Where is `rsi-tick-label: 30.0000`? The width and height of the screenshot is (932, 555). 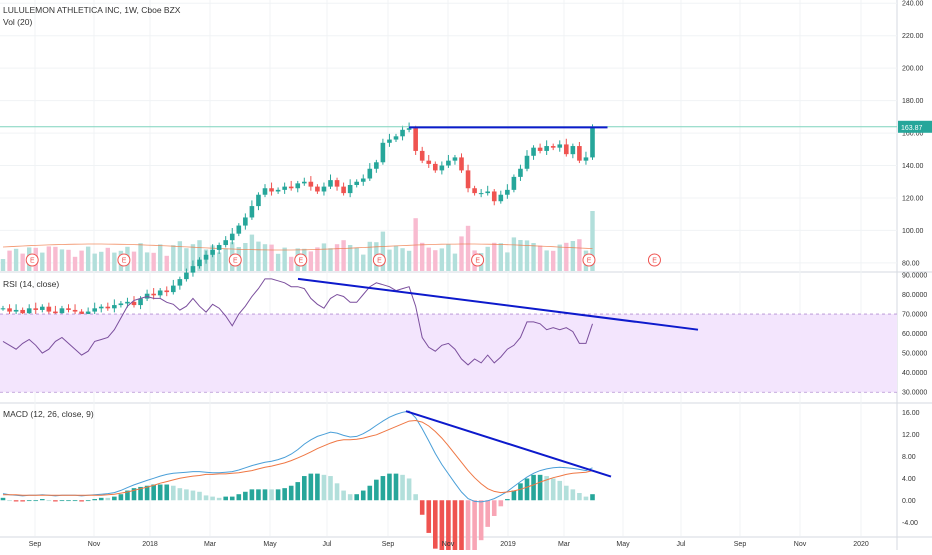 rsi-tick-label: 30.0000 is located at coordinates (914, 393).